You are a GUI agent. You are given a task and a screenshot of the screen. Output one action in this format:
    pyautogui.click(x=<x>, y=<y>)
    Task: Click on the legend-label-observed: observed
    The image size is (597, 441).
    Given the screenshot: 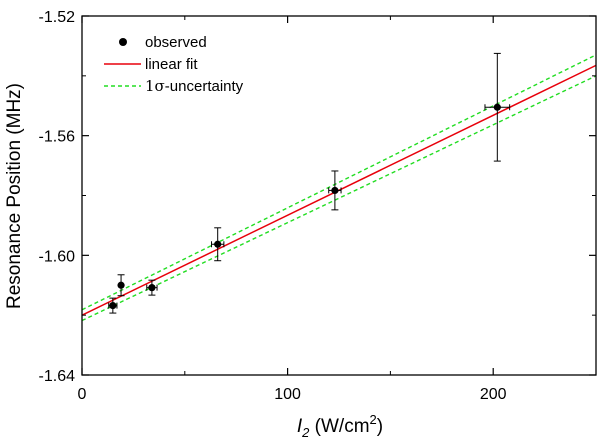 What is the action you would take?
    pyautogui.click(x=176, y=42)
    